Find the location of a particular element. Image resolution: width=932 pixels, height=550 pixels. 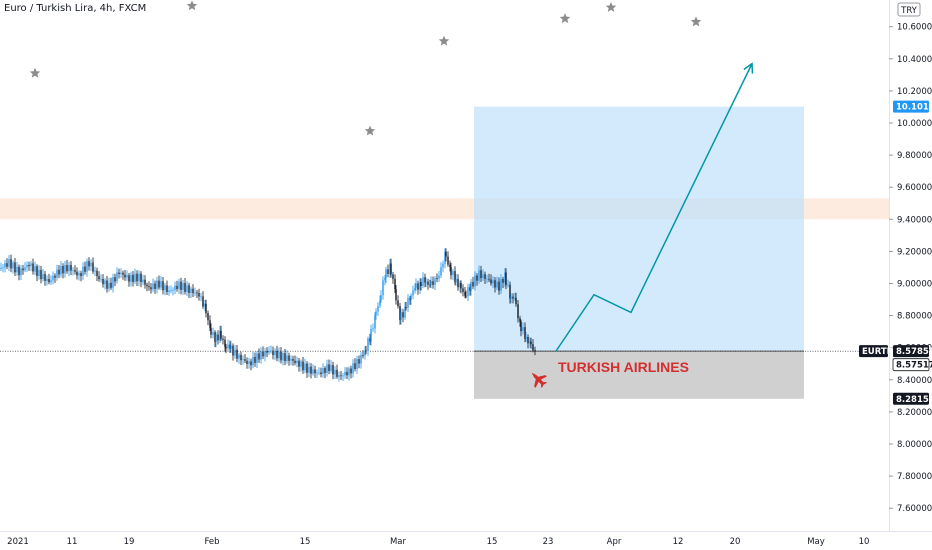

price-tag: 10.10198 is located at coordinates (912, 106).